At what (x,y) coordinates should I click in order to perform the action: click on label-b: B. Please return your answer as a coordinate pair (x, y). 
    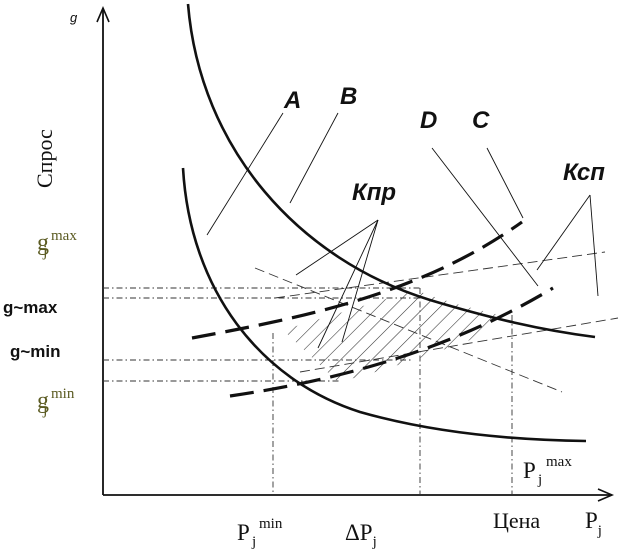
    Looking at the image, I should click on (348, 96).